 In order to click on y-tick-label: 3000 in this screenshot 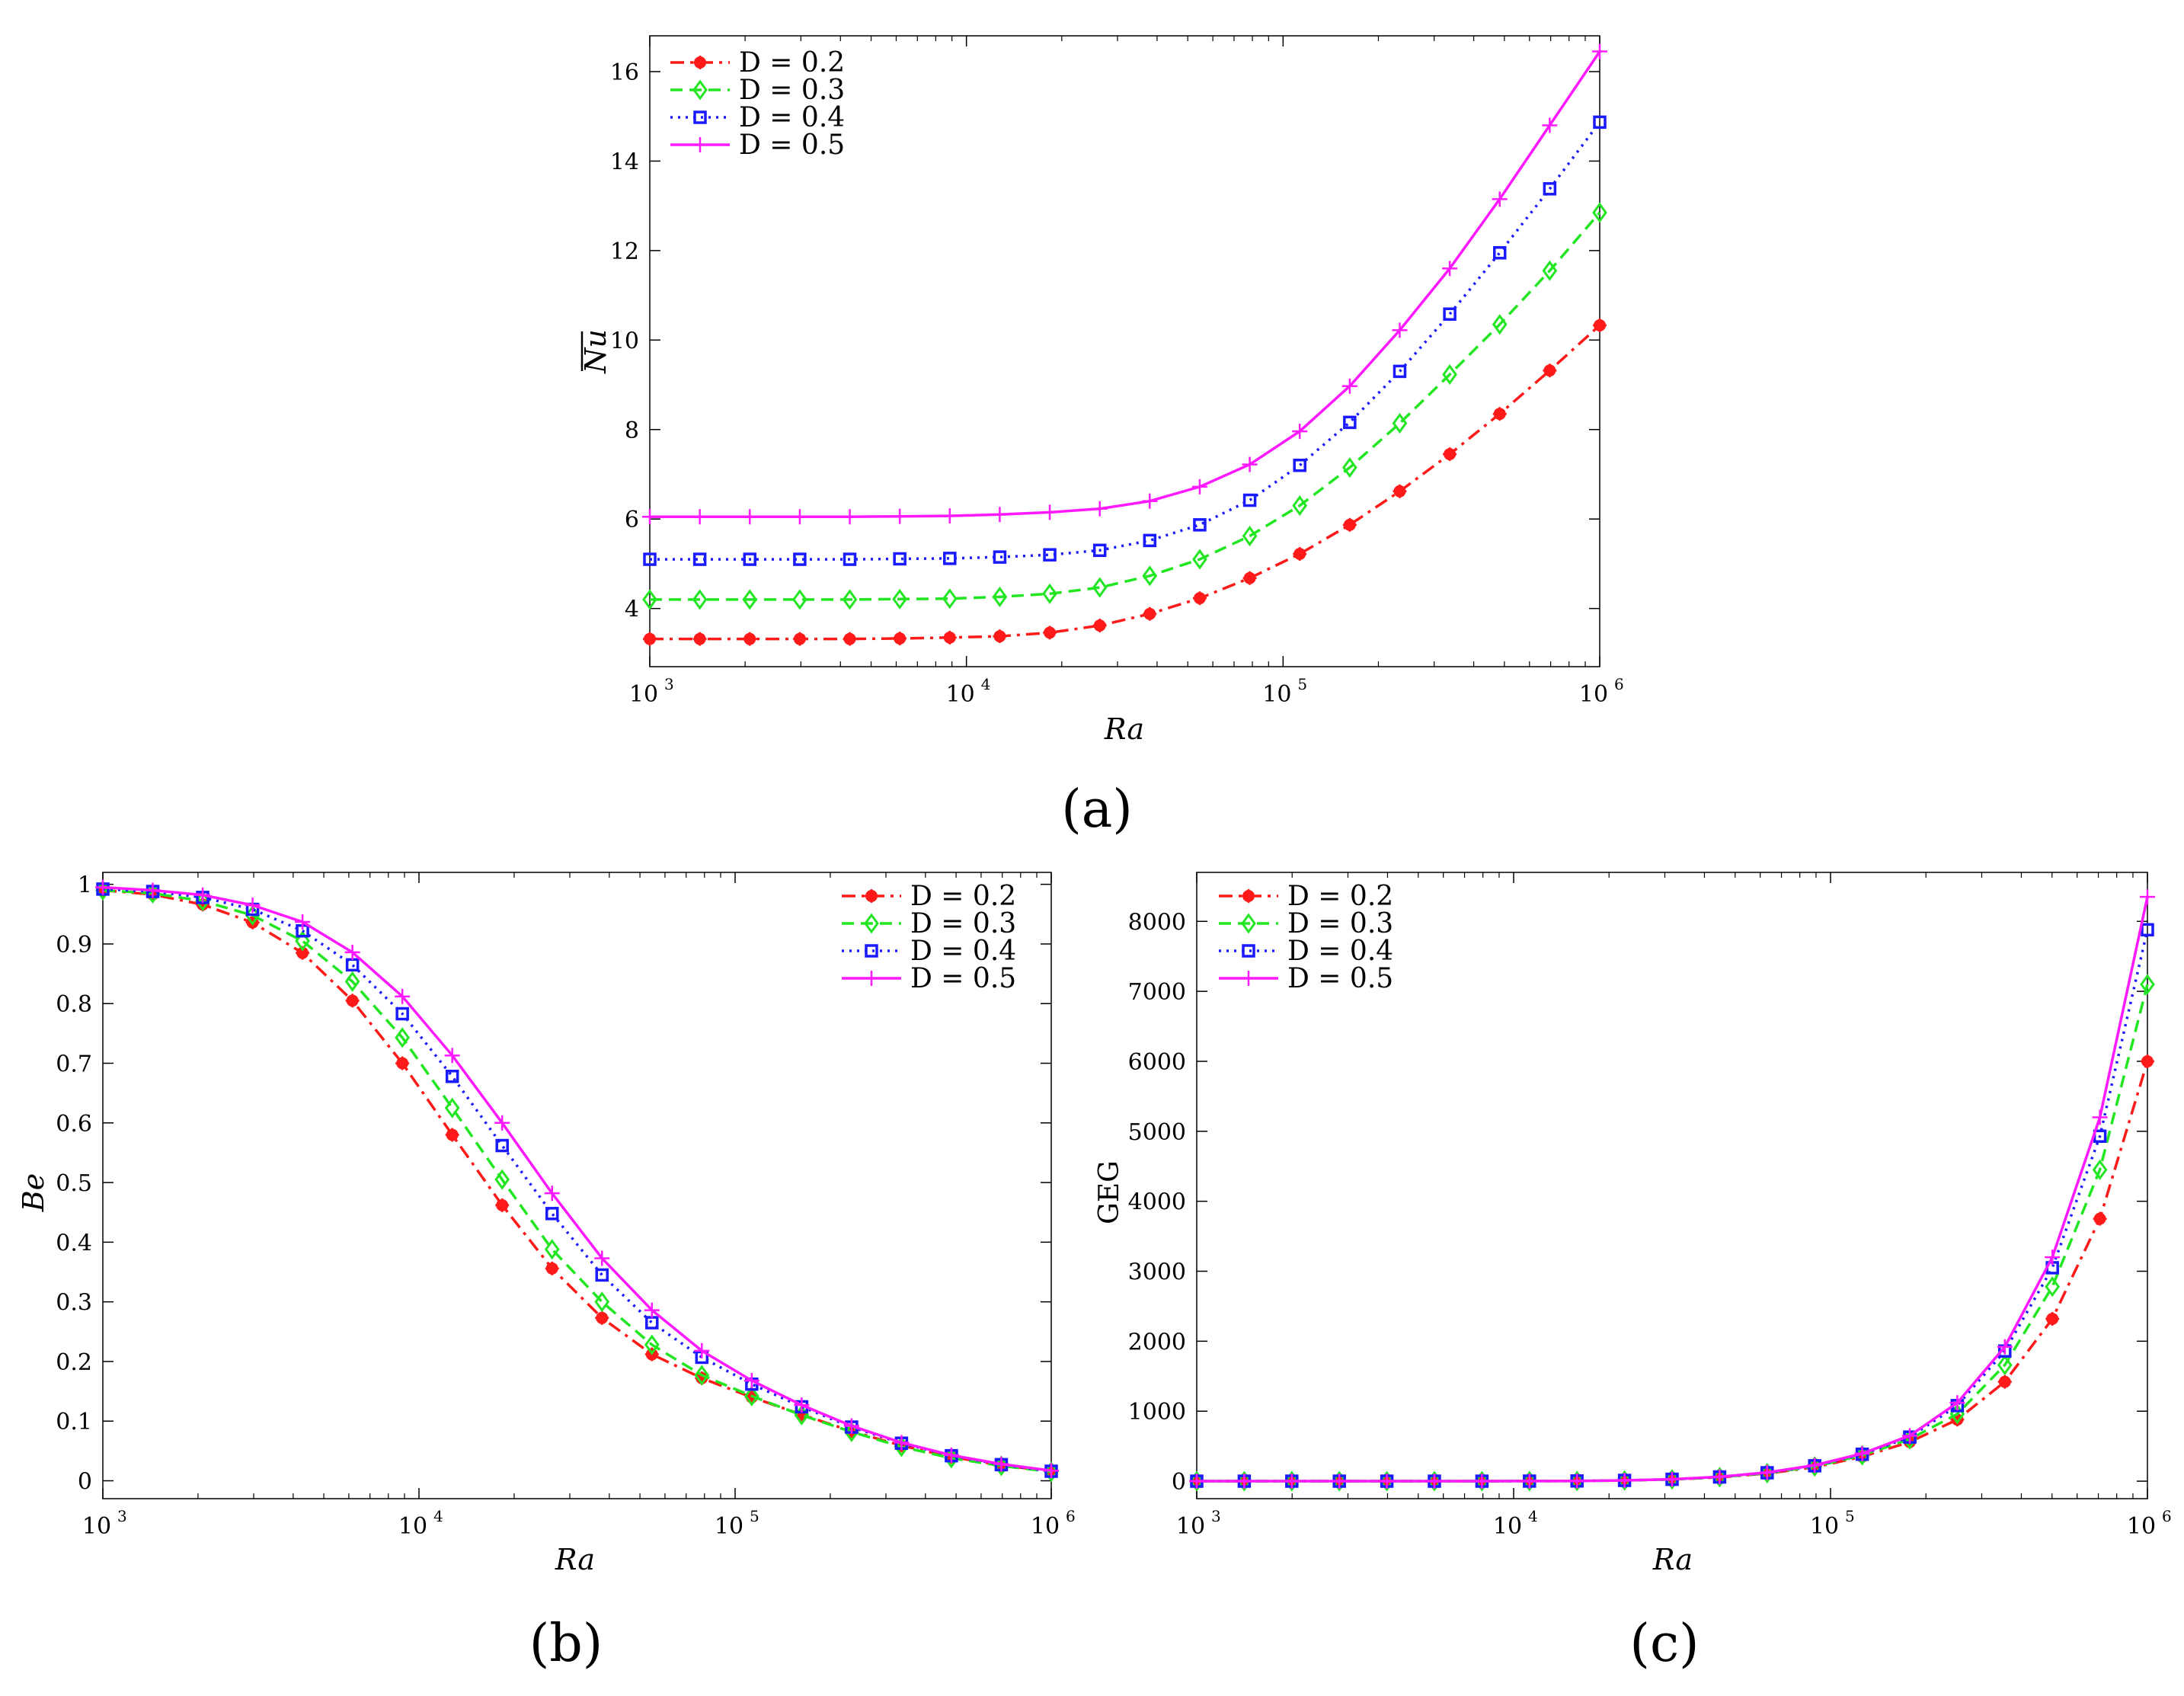, I will do `click(1157, 1272)`.